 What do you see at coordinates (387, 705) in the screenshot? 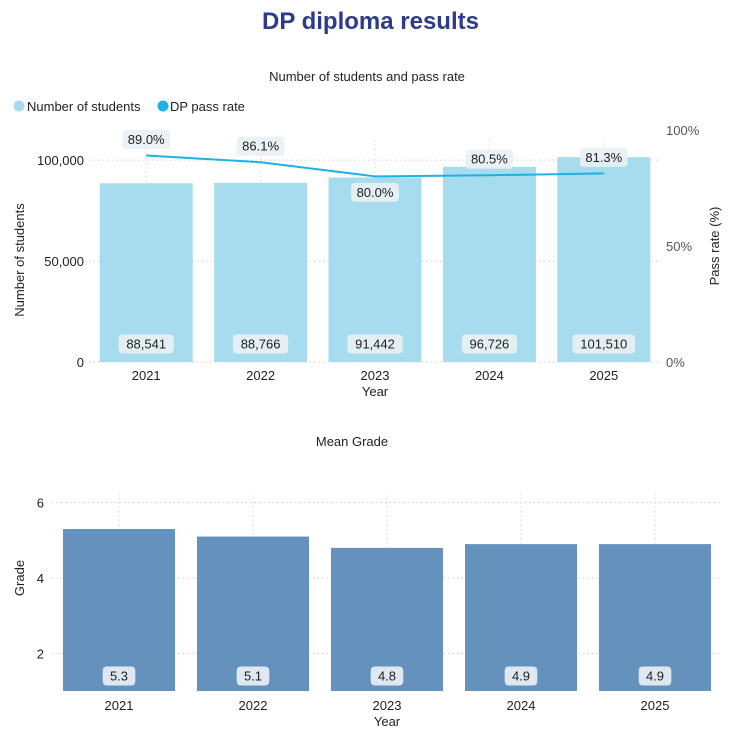
I see `chart2-xtick-2023: 2023` at bounding box center [387, 705].